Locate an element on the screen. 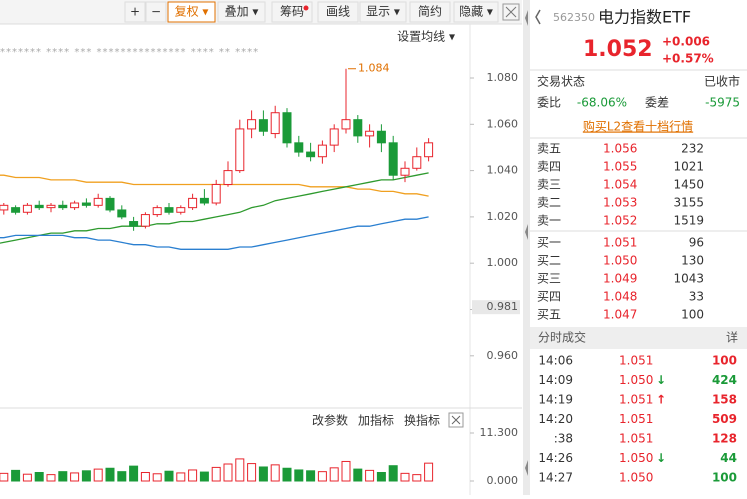 The image size is (747, 499). notice-dot is located at coordinates (306, 8).